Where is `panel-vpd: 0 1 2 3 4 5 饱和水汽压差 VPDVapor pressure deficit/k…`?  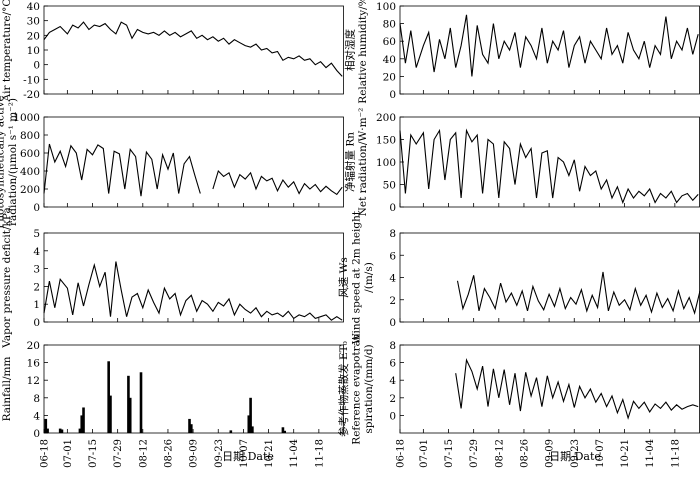
panel-vpd: 0 1 2 3 4 5 饱和水汽压差 VPDVapor pressure deficit/k… is located at coordinates (172, 278).